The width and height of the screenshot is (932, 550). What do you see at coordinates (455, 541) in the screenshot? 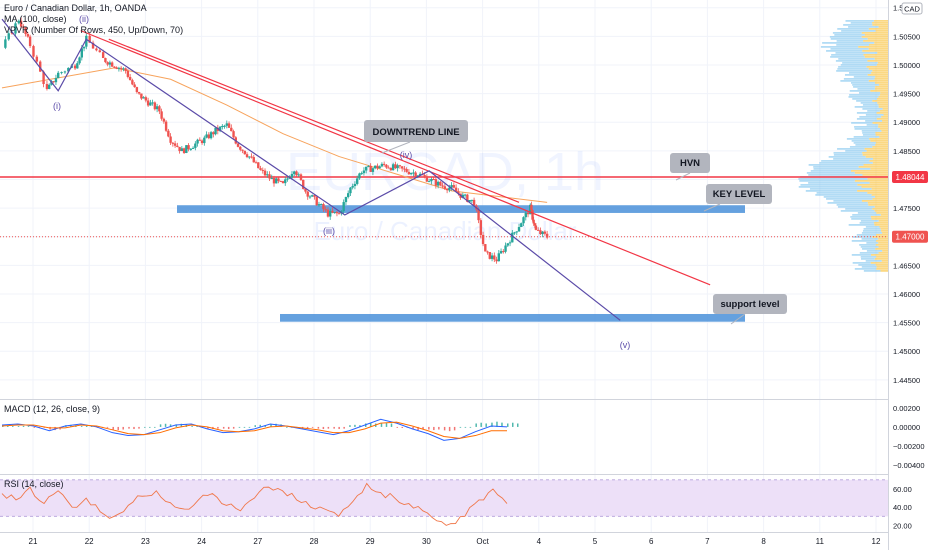
I see `time-axis: 21 22 23 24 27 28 29 30 Oct 4 5 6 7 8 11 12` at bounding box center [455, 541].